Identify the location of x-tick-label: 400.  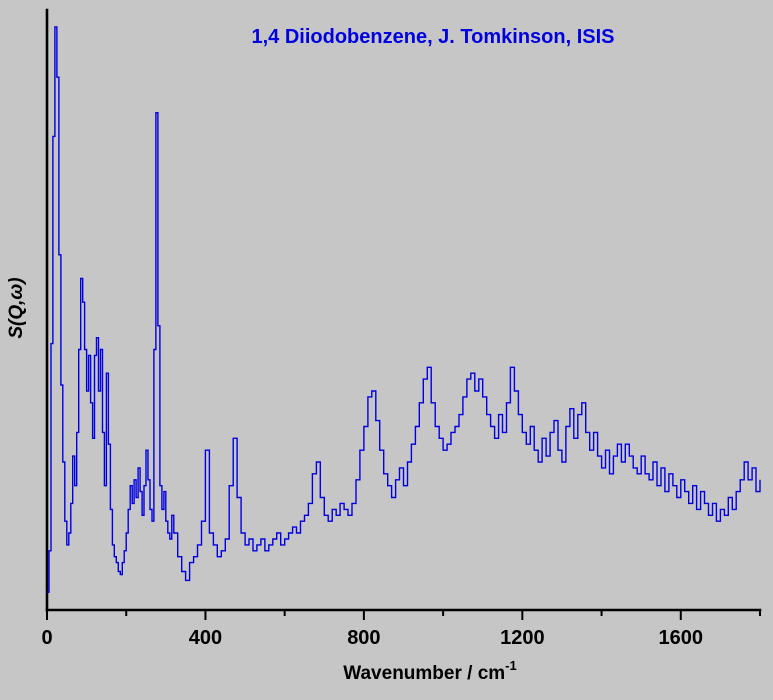
(205, 638).